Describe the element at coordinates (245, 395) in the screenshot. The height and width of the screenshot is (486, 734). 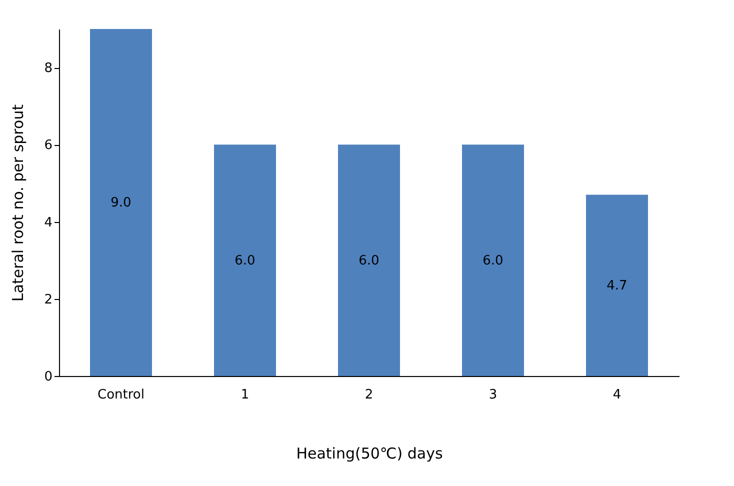
I see `x-tick-label: 1` at that location.